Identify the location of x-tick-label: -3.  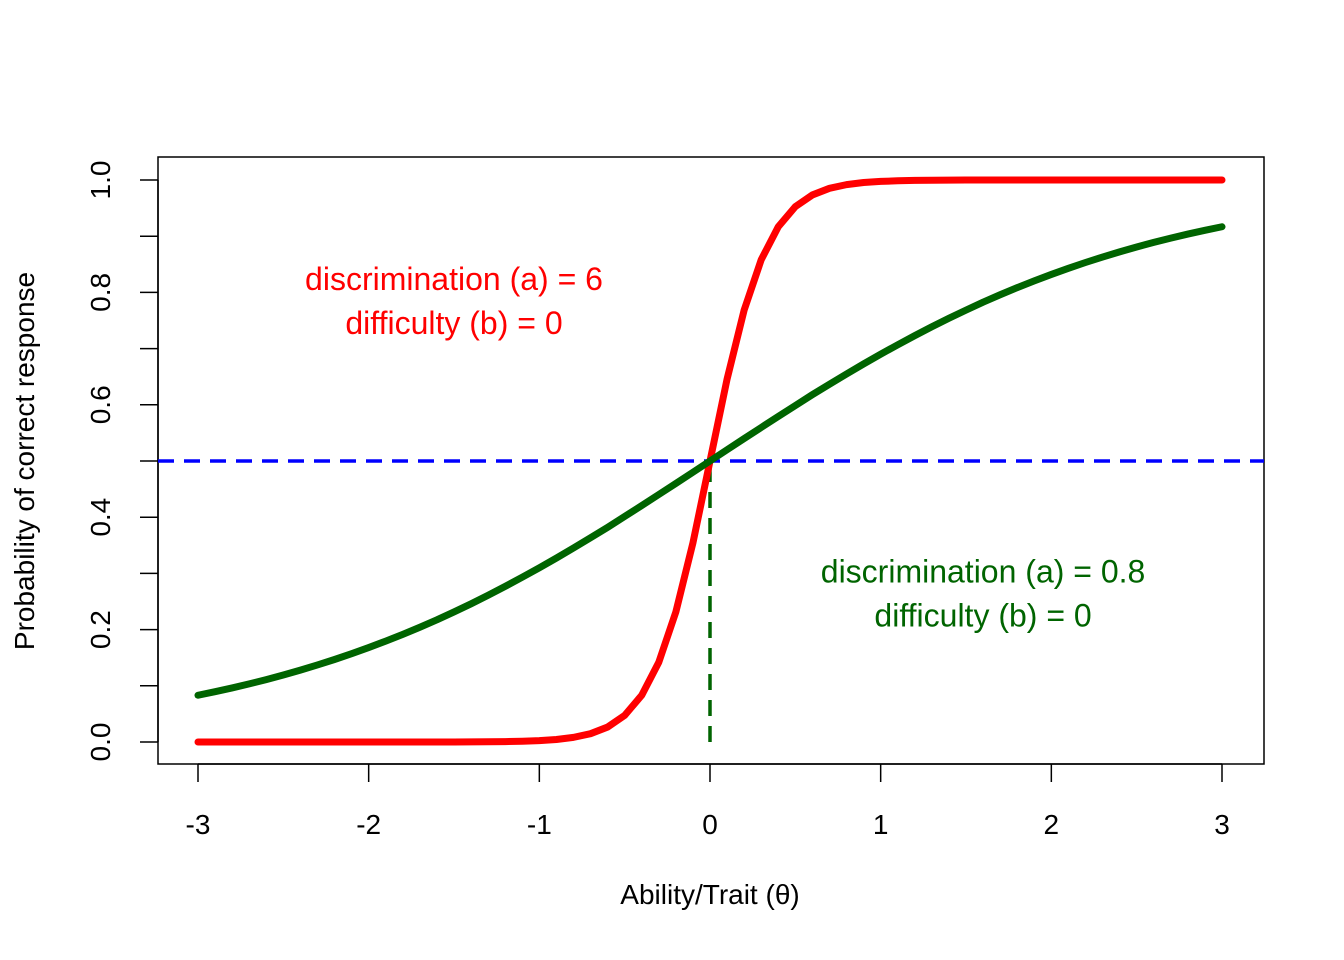
(198, 824).